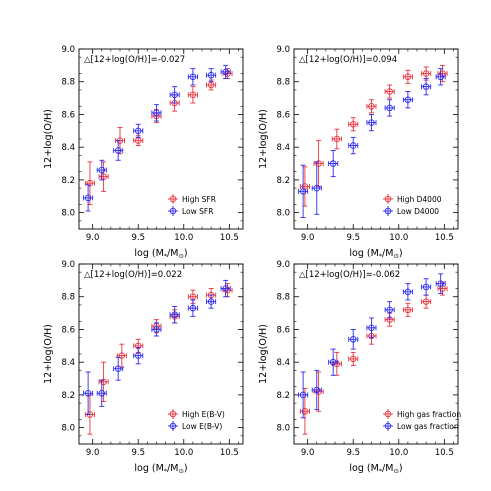 This screenshot has width=491, height=491. I want to click on plot-frame, so click(161, 139).